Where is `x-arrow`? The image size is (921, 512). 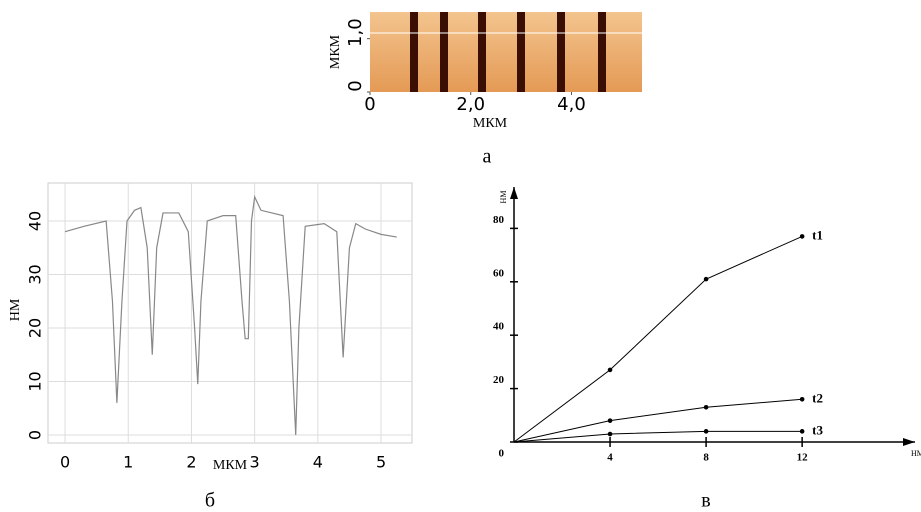
x-arrow is located at coordinates (909, 442).